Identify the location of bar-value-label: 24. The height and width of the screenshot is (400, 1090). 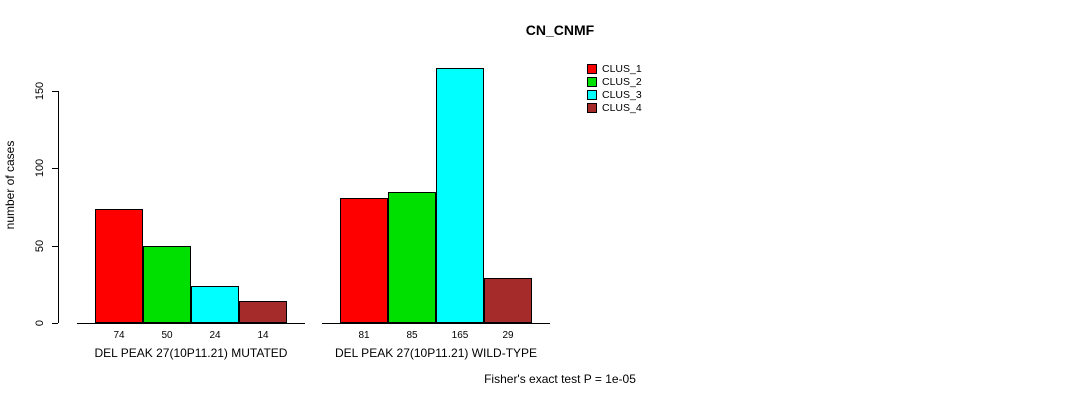
(215, 335).